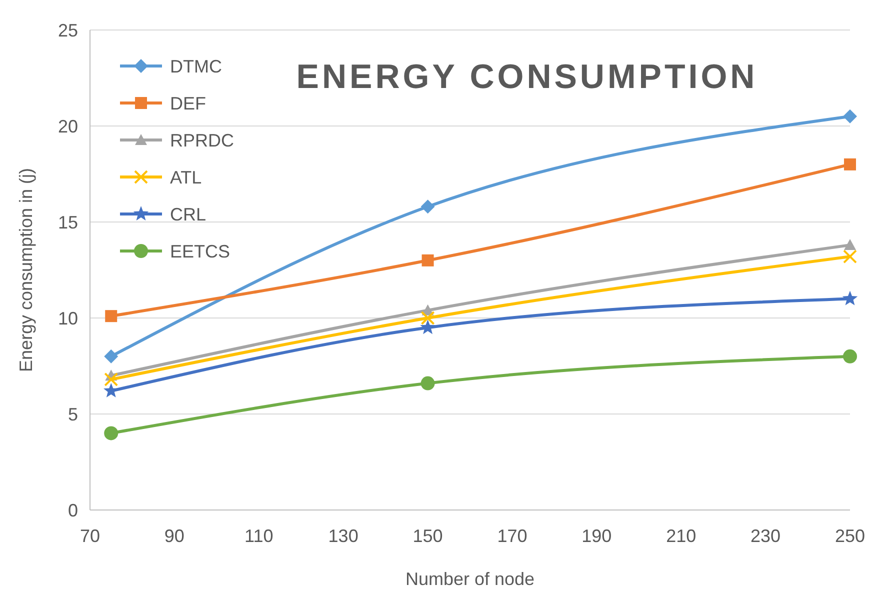  What do you see at coordinates (73, 510) in the screenshot?
I see `y-tick-label: 0` at bounding box center [73, 510].